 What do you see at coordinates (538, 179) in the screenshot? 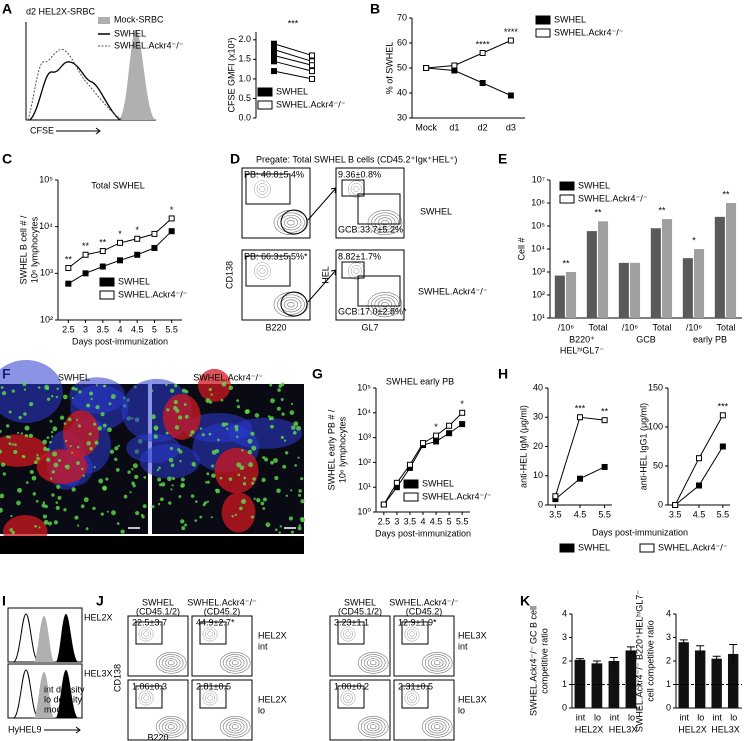
I see `y-tick-label: 10⁷` at bounding box center [538, 179].